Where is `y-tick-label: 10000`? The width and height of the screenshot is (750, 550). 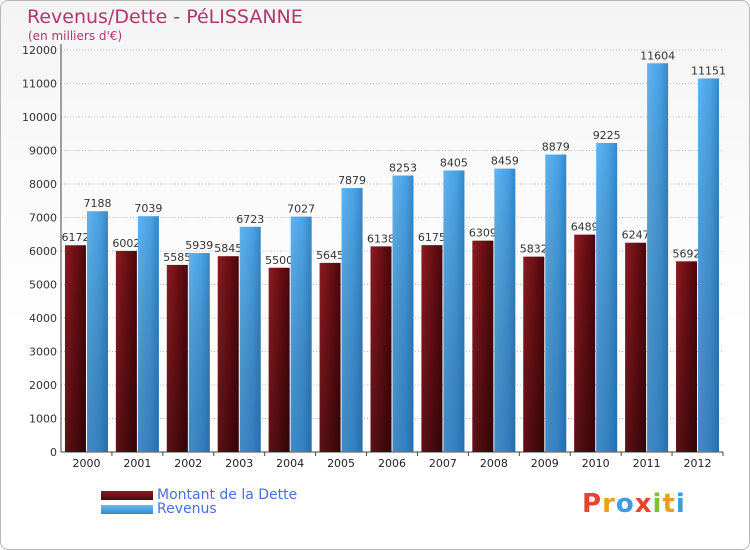 y-tick-label: 10000 is located at coordinates (39, 117).